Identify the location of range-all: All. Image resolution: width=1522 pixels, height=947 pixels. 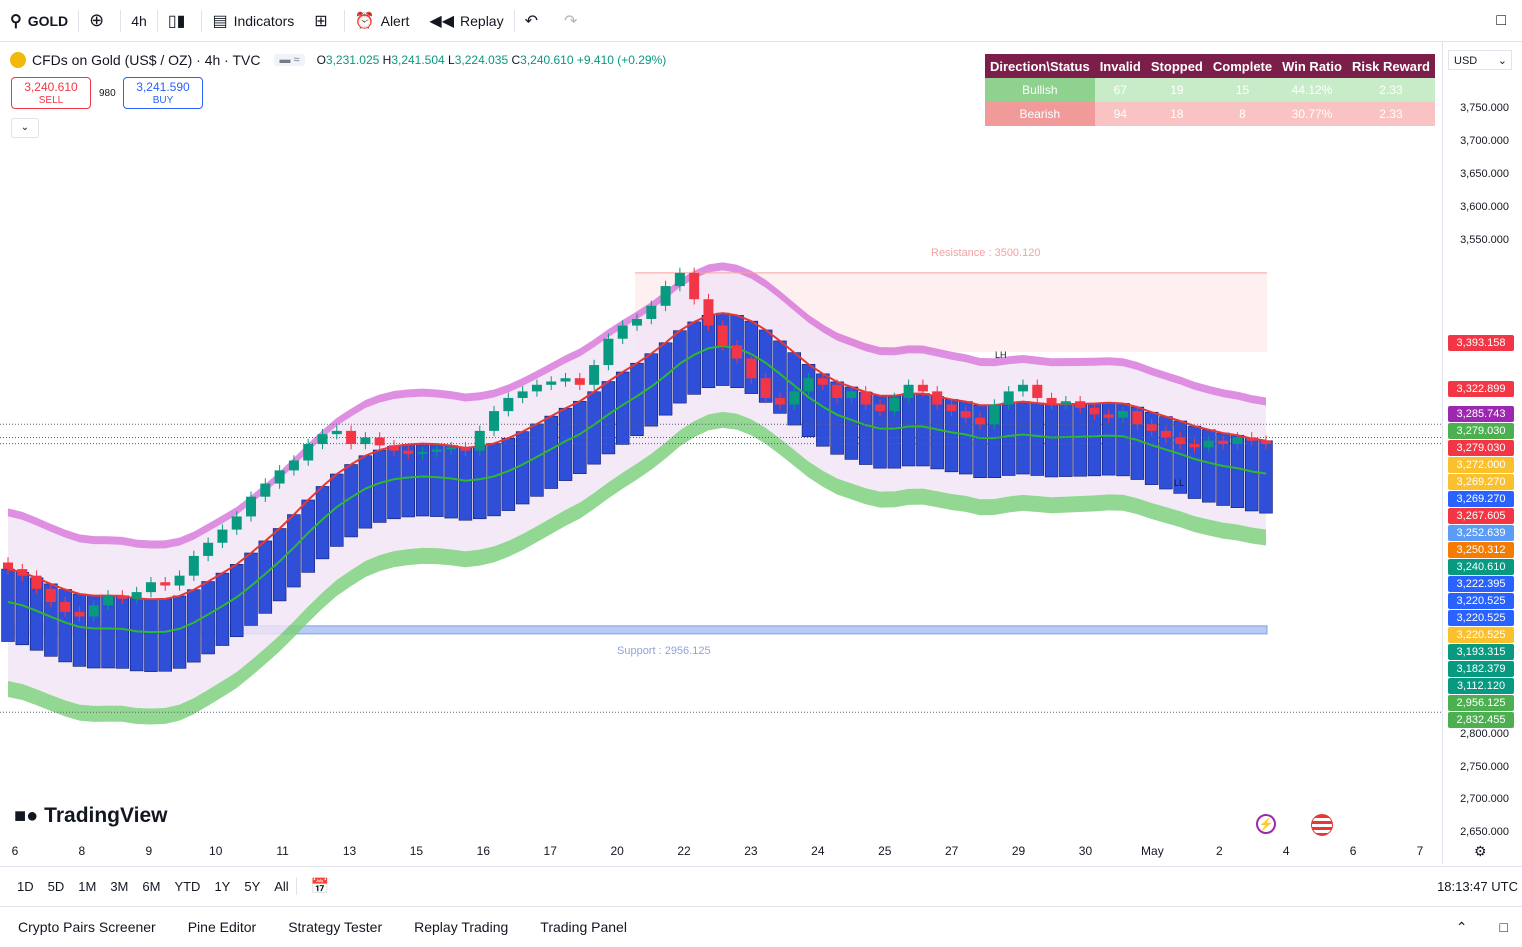
(281, 886).